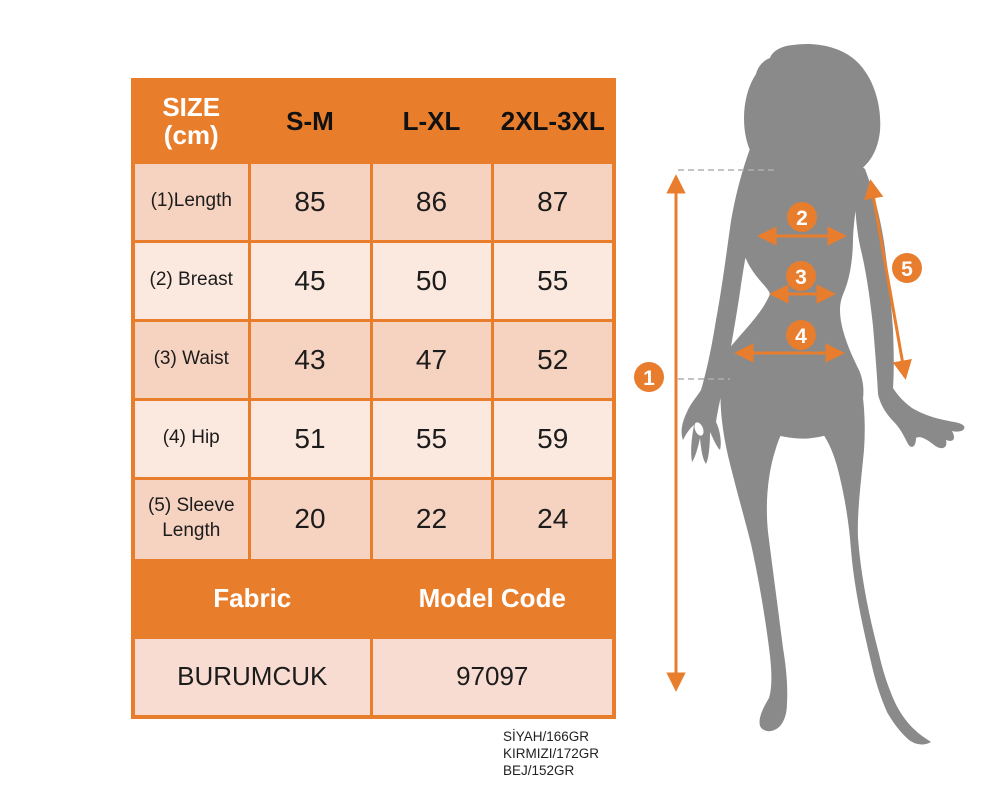 Image resolution: width=984 pixels, height=792 pixels. I want to click on marker-3-number: 3, so click(801, 277).